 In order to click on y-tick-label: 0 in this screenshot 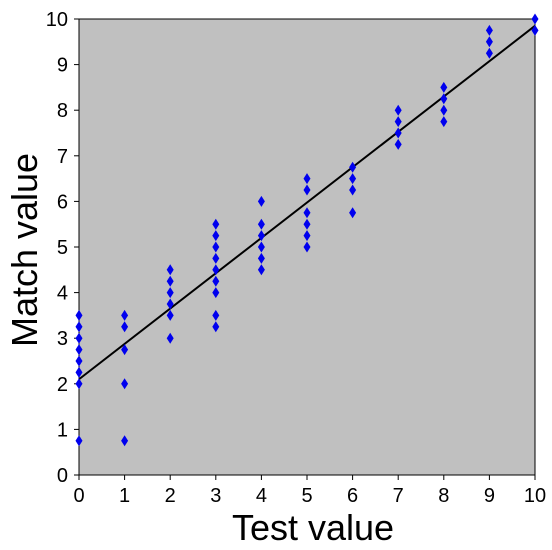, I will do `click(62, 476)`.